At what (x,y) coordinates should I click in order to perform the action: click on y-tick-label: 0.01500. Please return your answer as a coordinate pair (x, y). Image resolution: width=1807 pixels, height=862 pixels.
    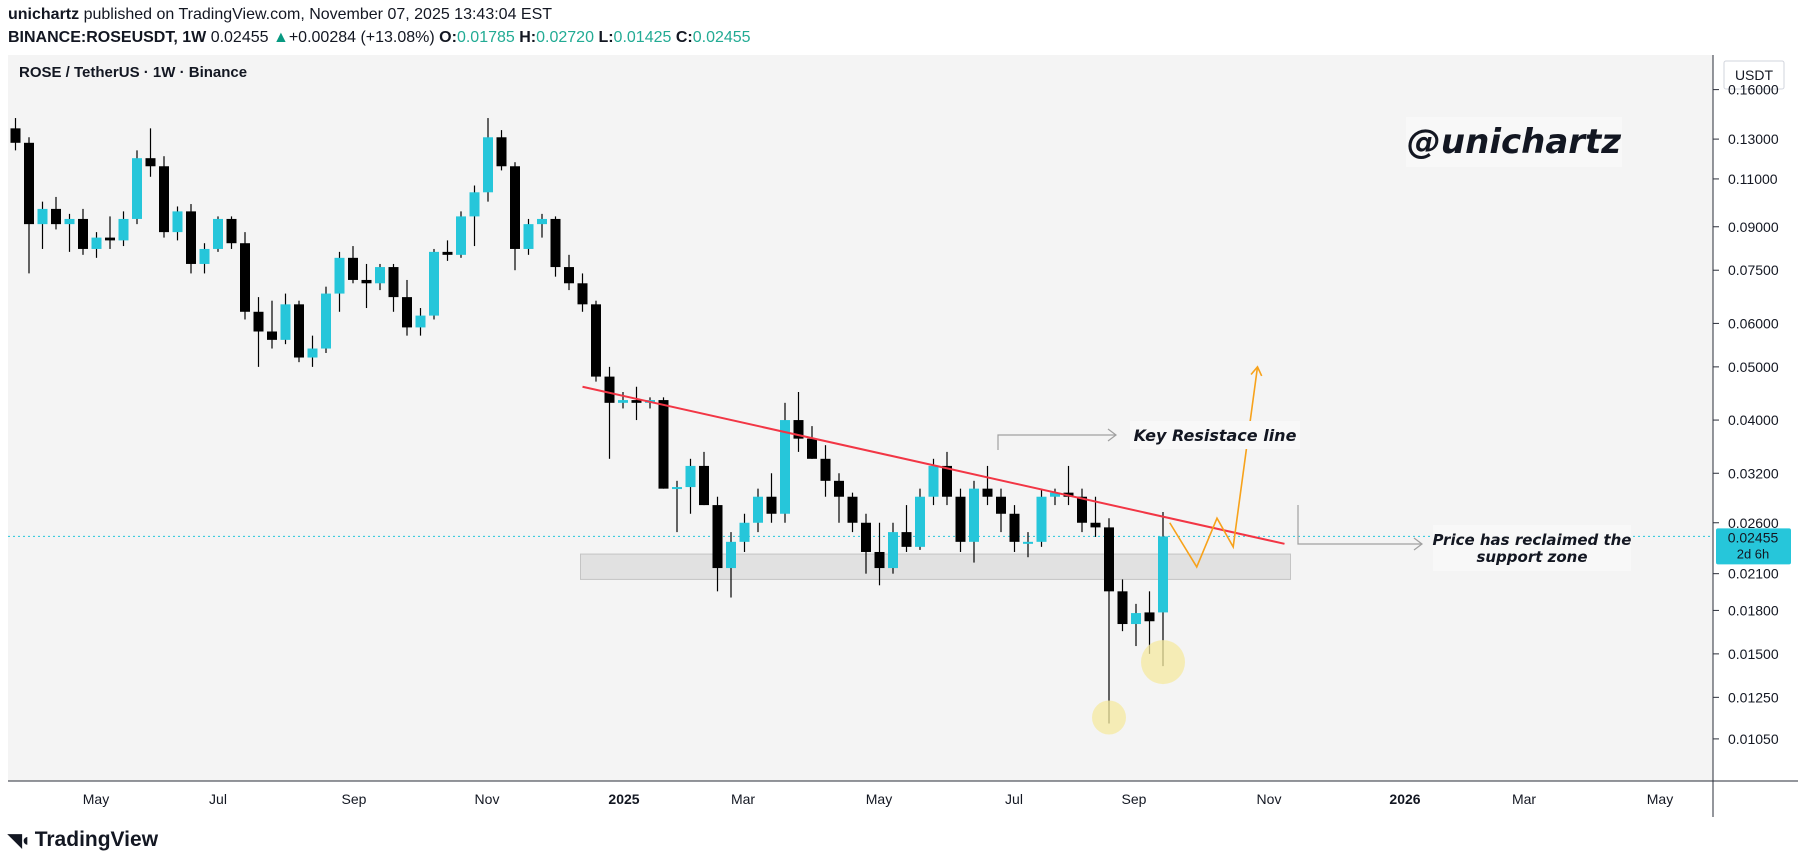
    Looking at the image, I should click on (1753, 654).